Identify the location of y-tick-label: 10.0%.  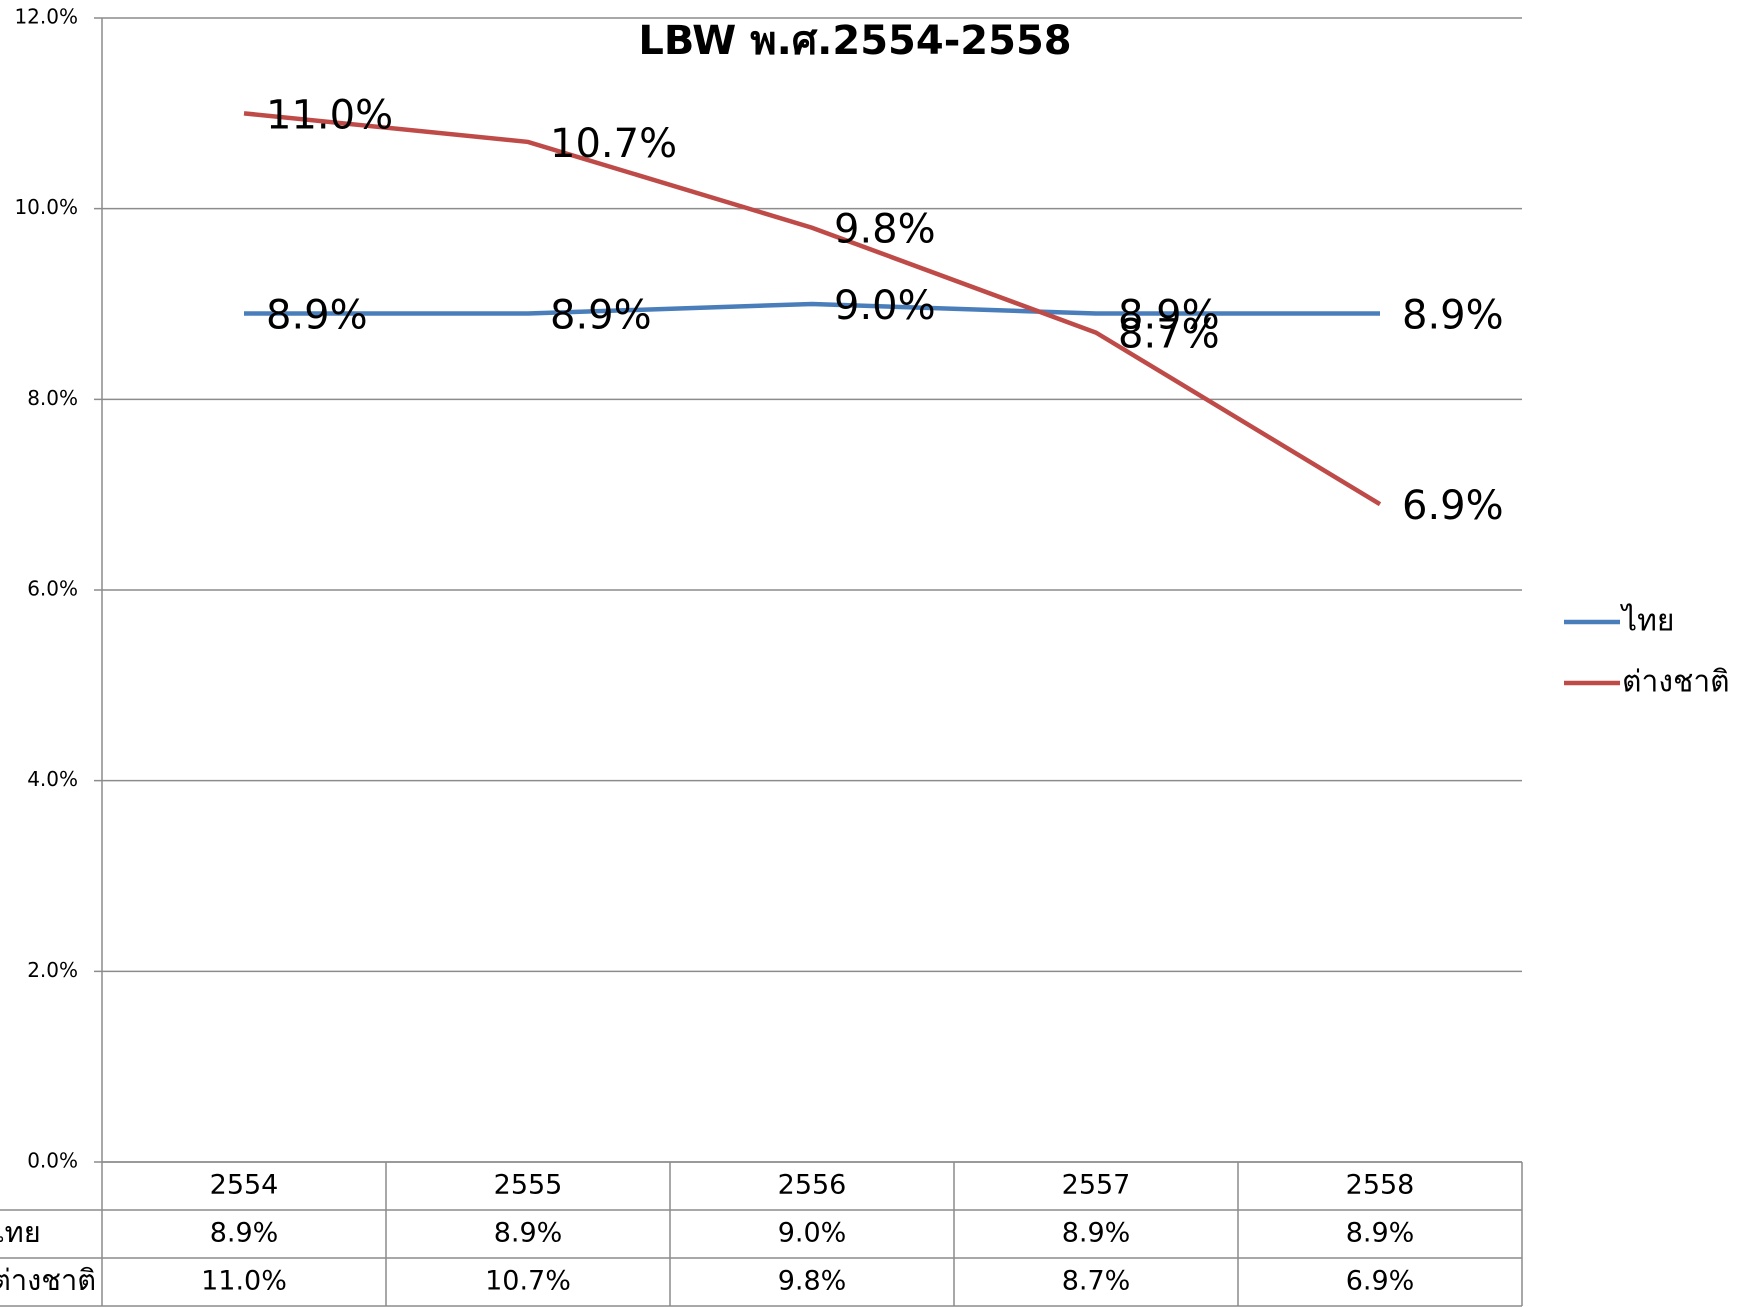
(46, 207).